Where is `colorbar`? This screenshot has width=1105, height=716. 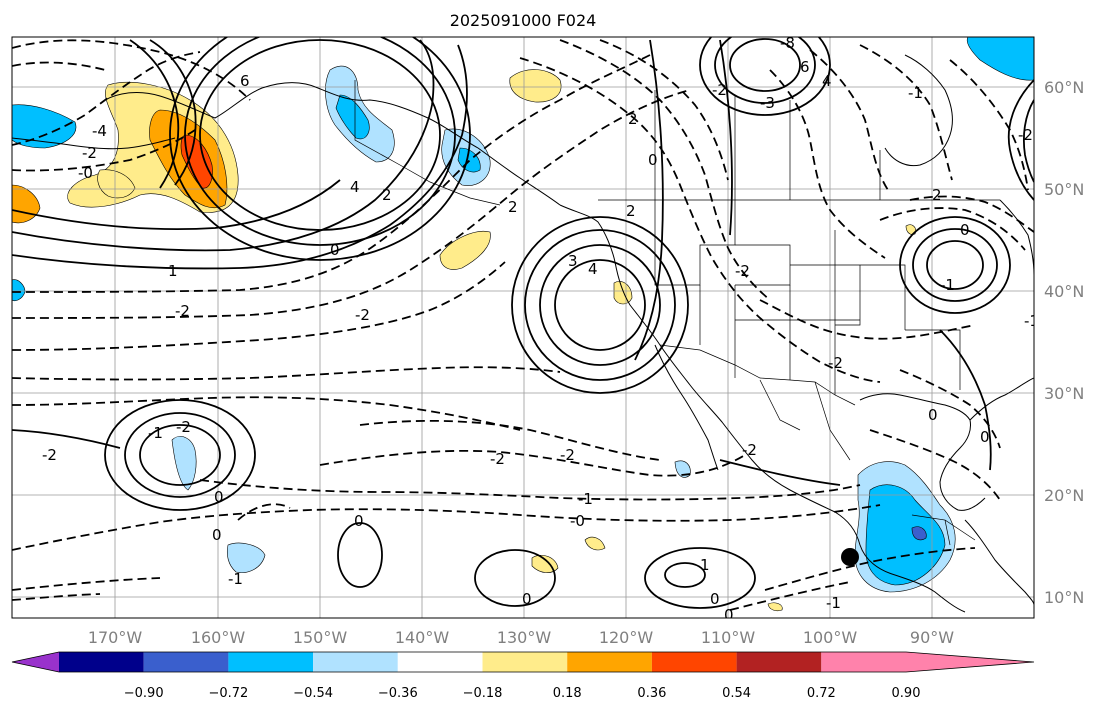 colorbar is located at coordinates (523, 662).